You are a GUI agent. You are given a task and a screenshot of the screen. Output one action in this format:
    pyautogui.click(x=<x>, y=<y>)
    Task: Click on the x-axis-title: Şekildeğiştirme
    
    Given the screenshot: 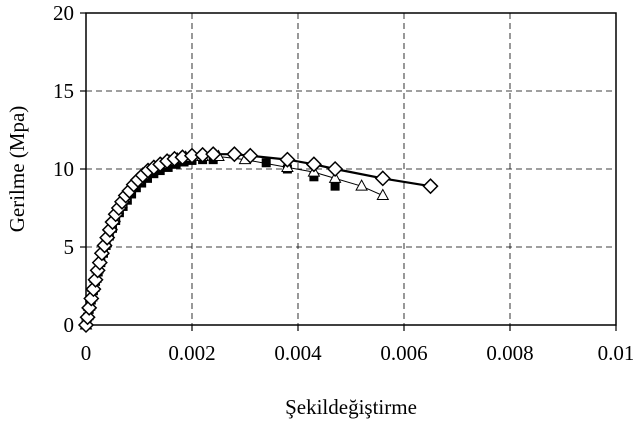 What is the action you would take?
    pyautogui.click(x=351, y=407)
    